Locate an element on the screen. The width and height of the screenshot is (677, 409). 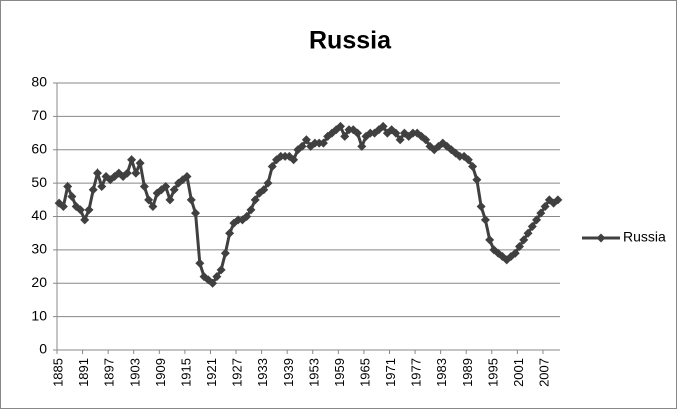
y-tick-label: 40 is located at coordinates (39, 215).